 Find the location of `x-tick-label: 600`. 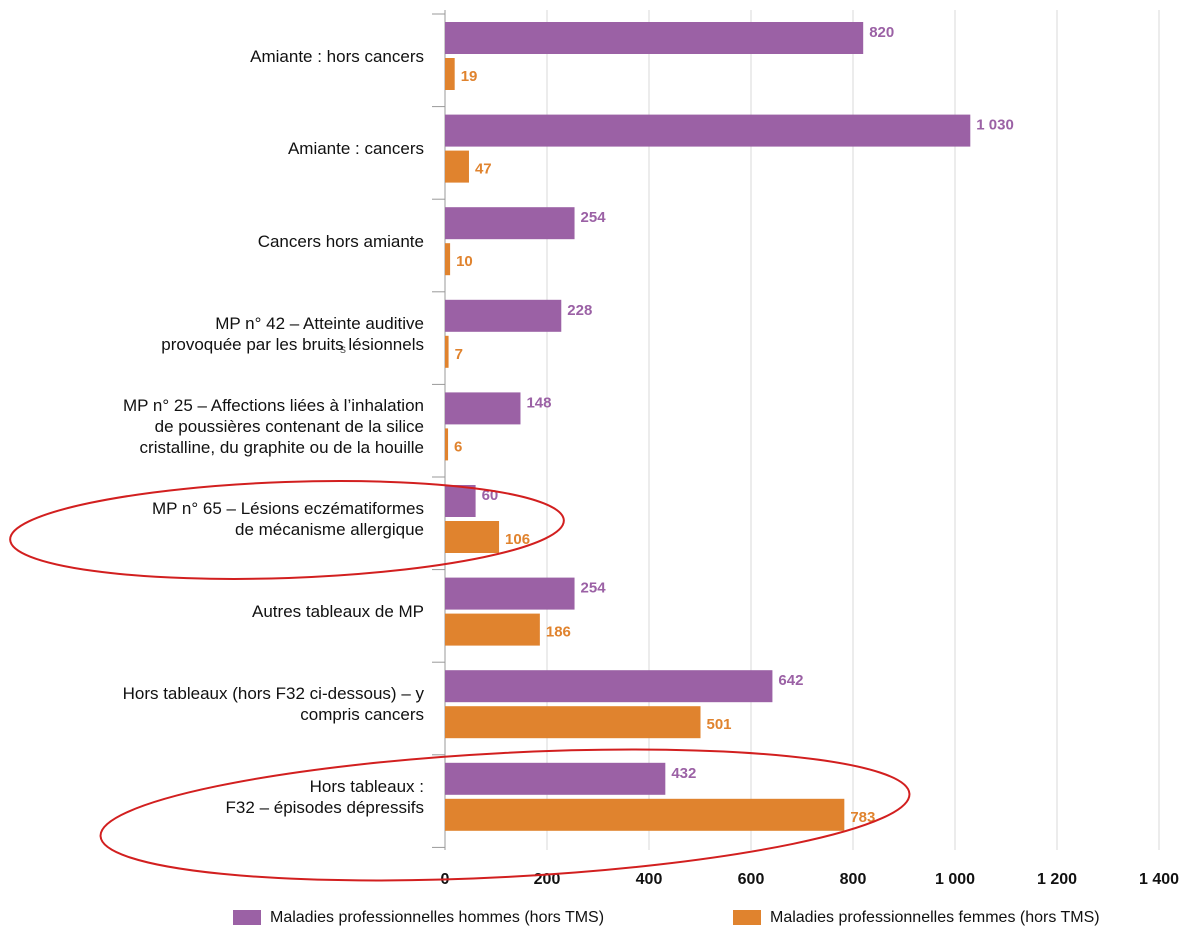

x-tick-label: 600 is located at coordinates (751, 879).